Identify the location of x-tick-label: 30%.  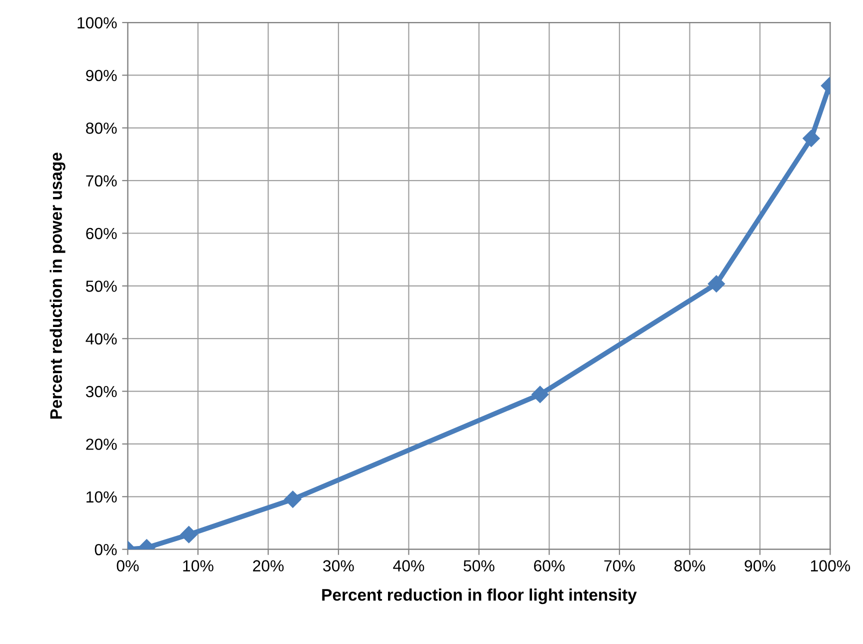
(338, 566).